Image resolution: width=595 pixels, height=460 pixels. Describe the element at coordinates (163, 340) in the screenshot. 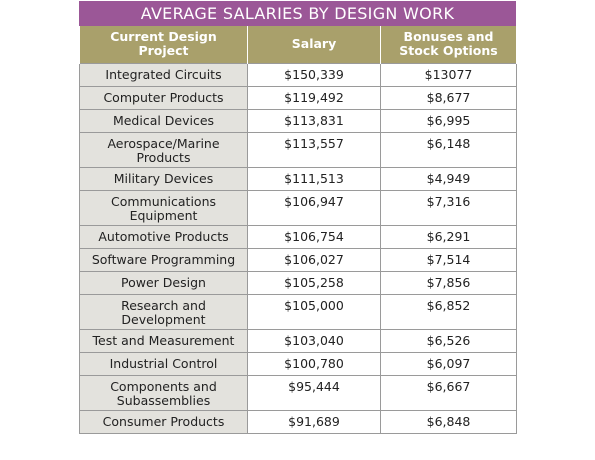

I see `project-cell: Test and Measurement` at that location.